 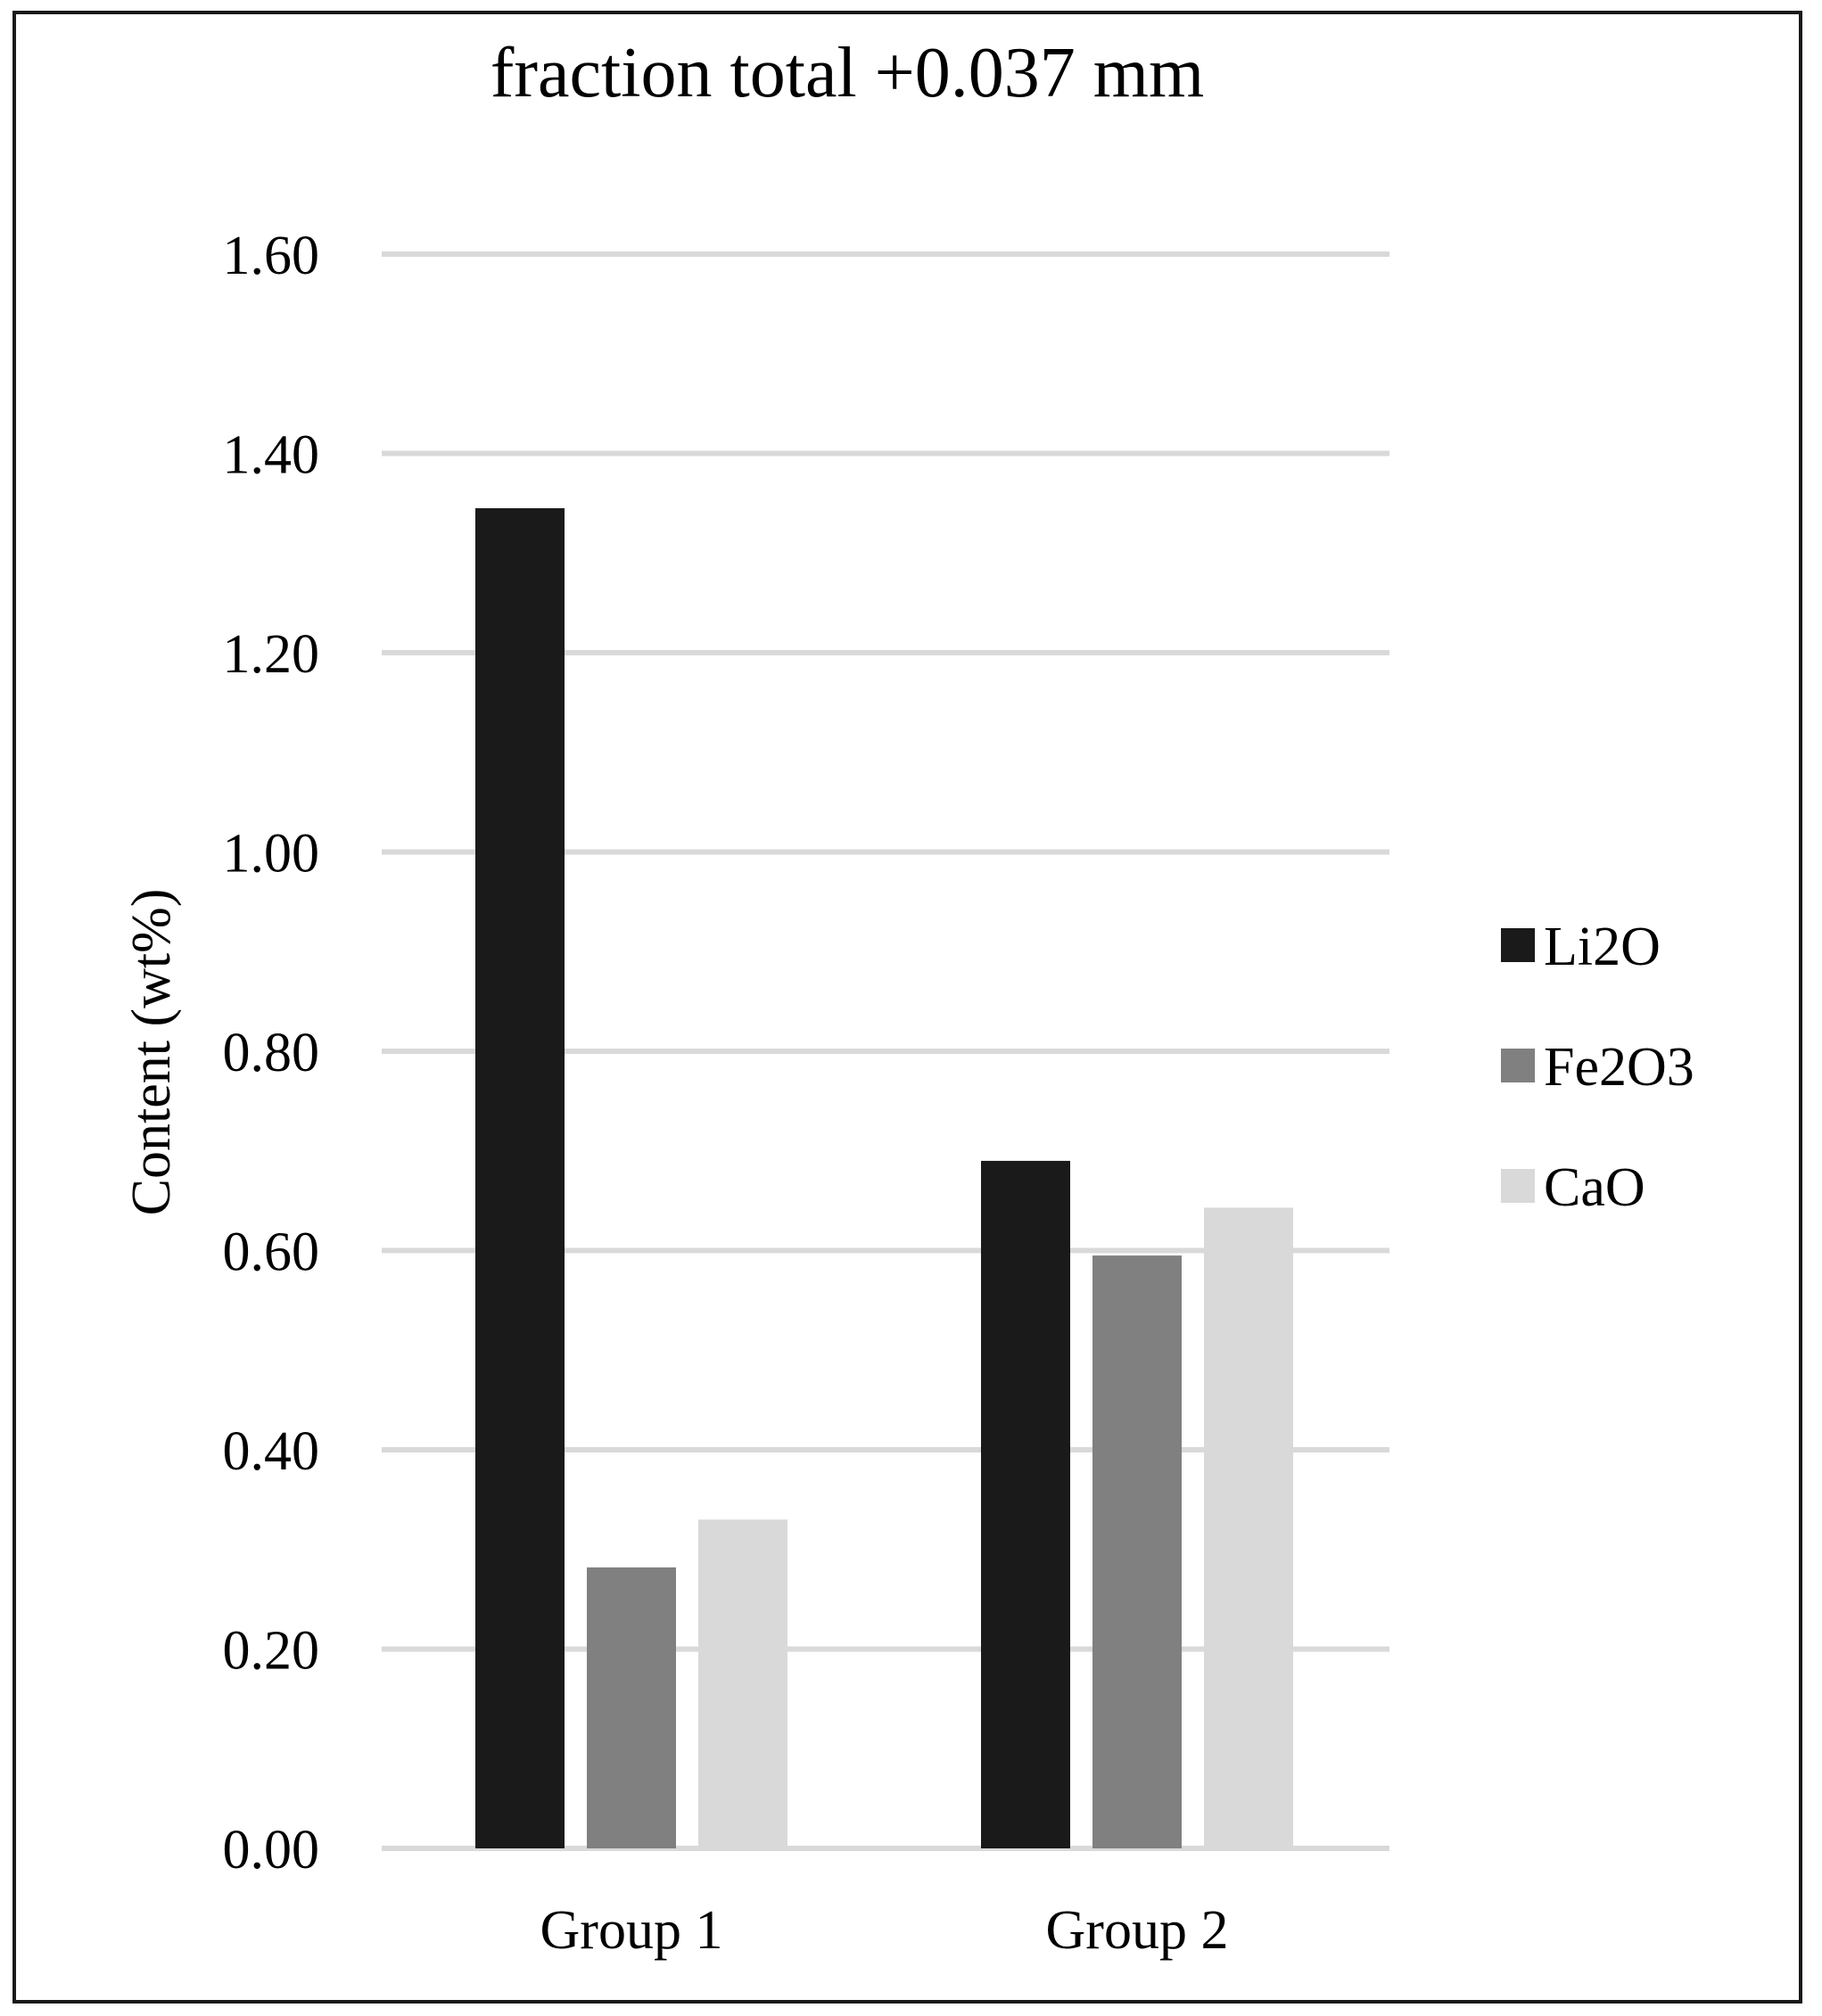 I want to click on x-tick-label: Group 1, so click(x=631, y=1930).